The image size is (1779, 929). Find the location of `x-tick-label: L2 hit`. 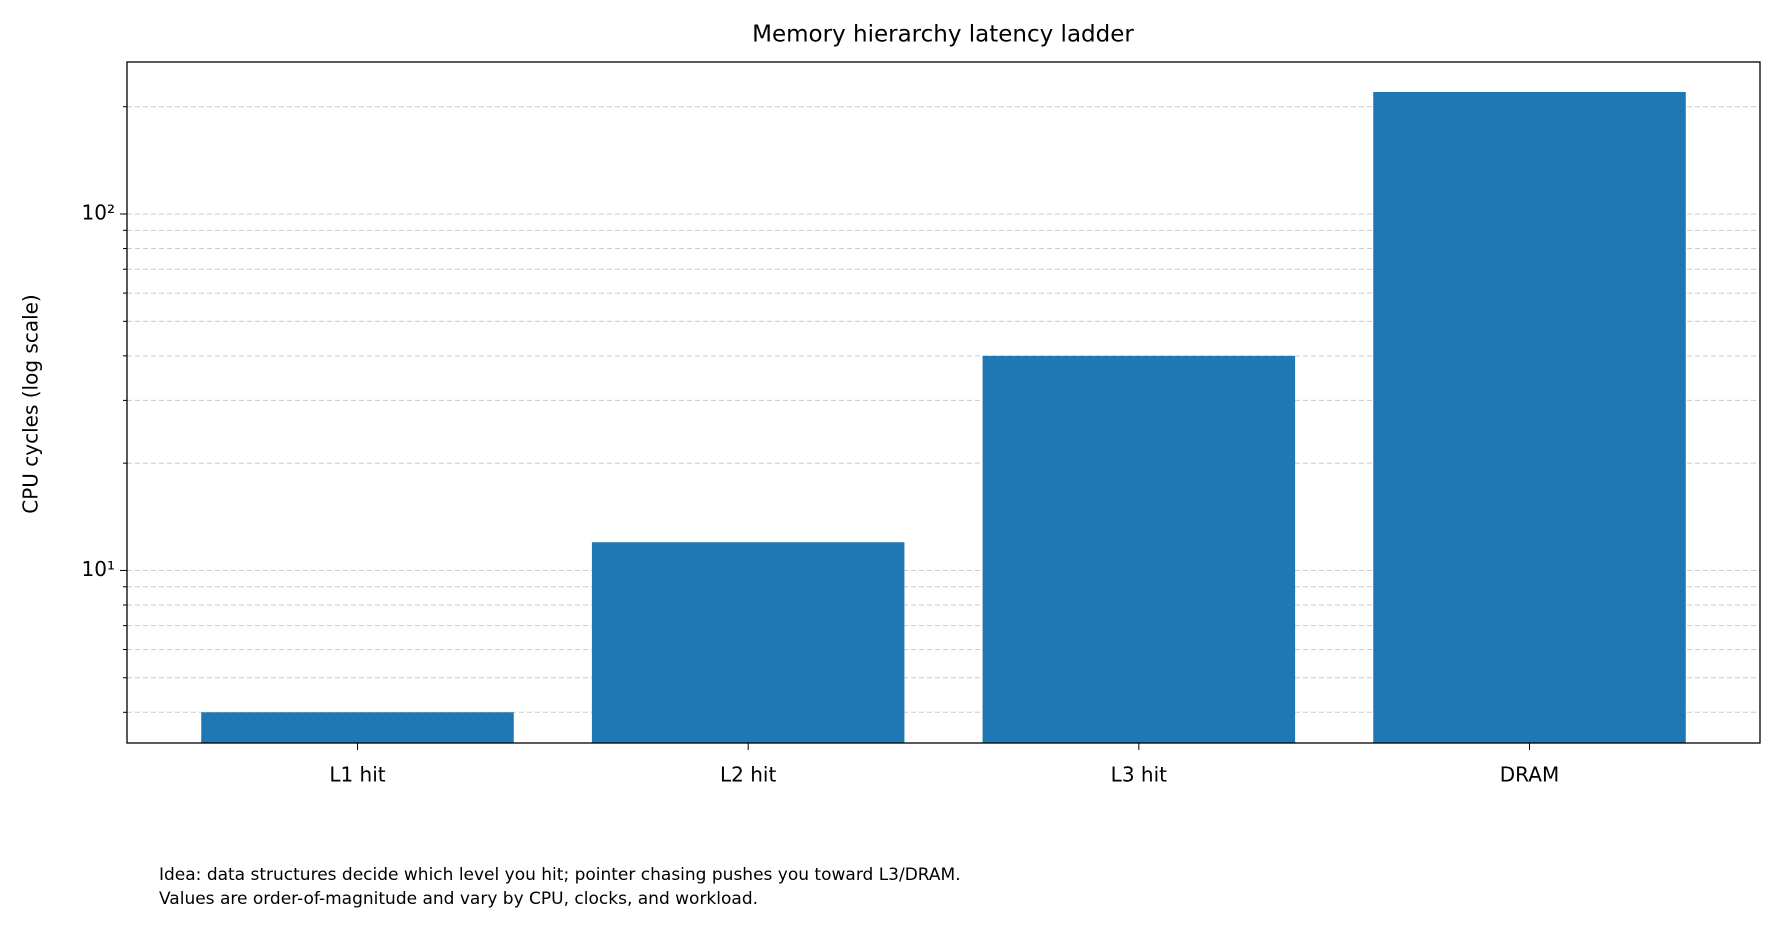

x-tick-label: L2 hit is located at coordinates (748, 775).